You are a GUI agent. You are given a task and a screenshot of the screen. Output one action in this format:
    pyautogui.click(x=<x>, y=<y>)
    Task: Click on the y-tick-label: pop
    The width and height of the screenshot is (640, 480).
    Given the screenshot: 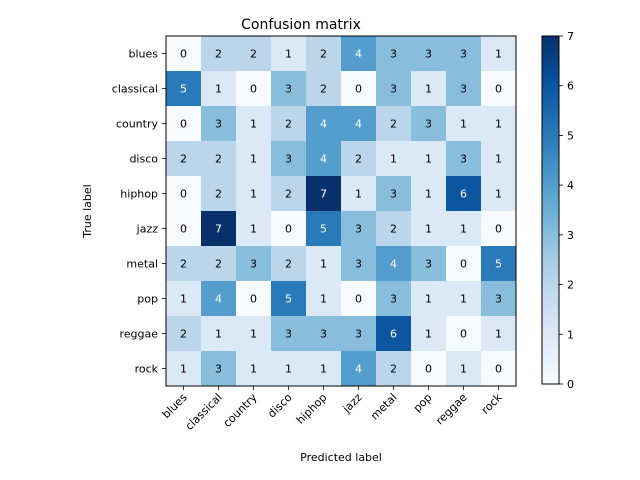 What is the action you would take?
    pyautogui.click(x=147, y=299)
    